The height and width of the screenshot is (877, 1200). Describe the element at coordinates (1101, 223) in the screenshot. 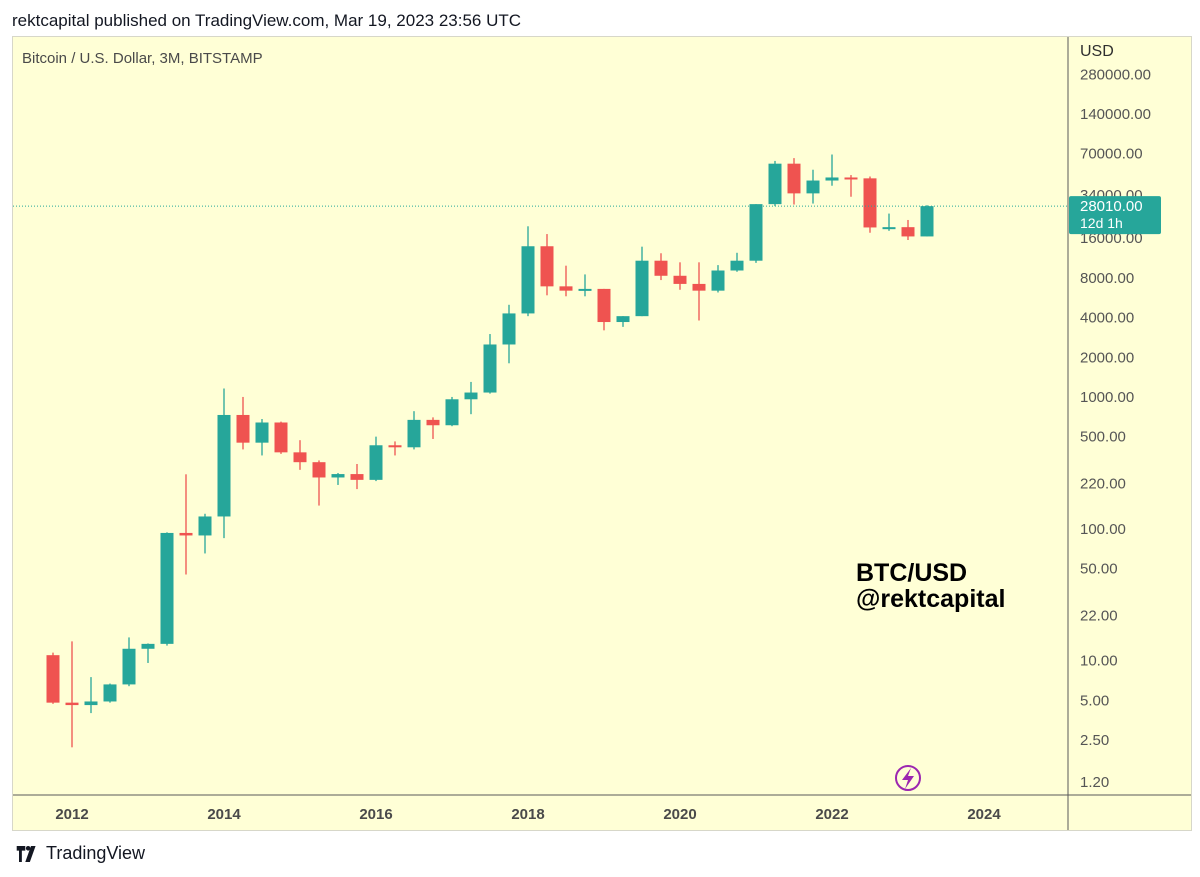

I see `bar-countdown-label: 12d 1h` at that location.